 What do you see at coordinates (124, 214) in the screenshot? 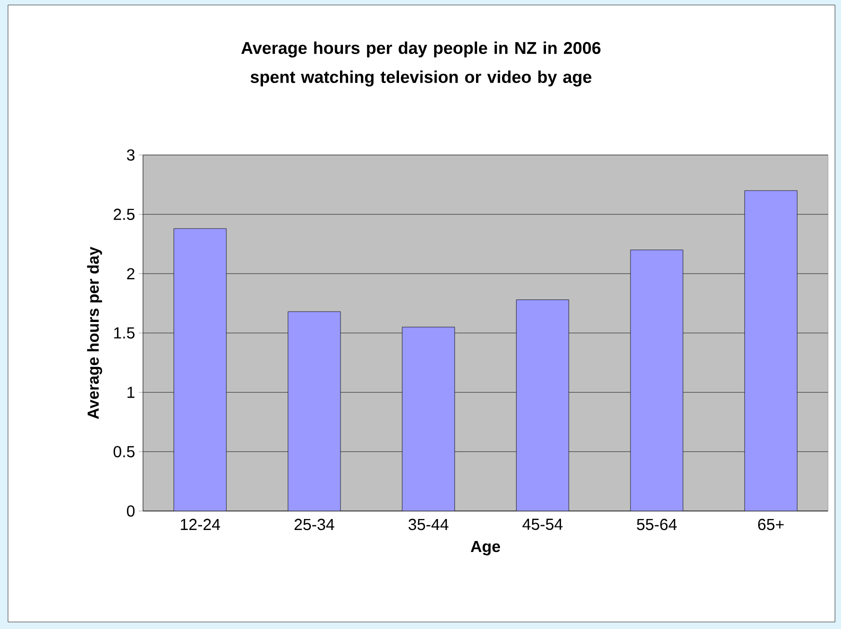
I see `y-tick-label: 2.5` at bounding box center [124, 214].